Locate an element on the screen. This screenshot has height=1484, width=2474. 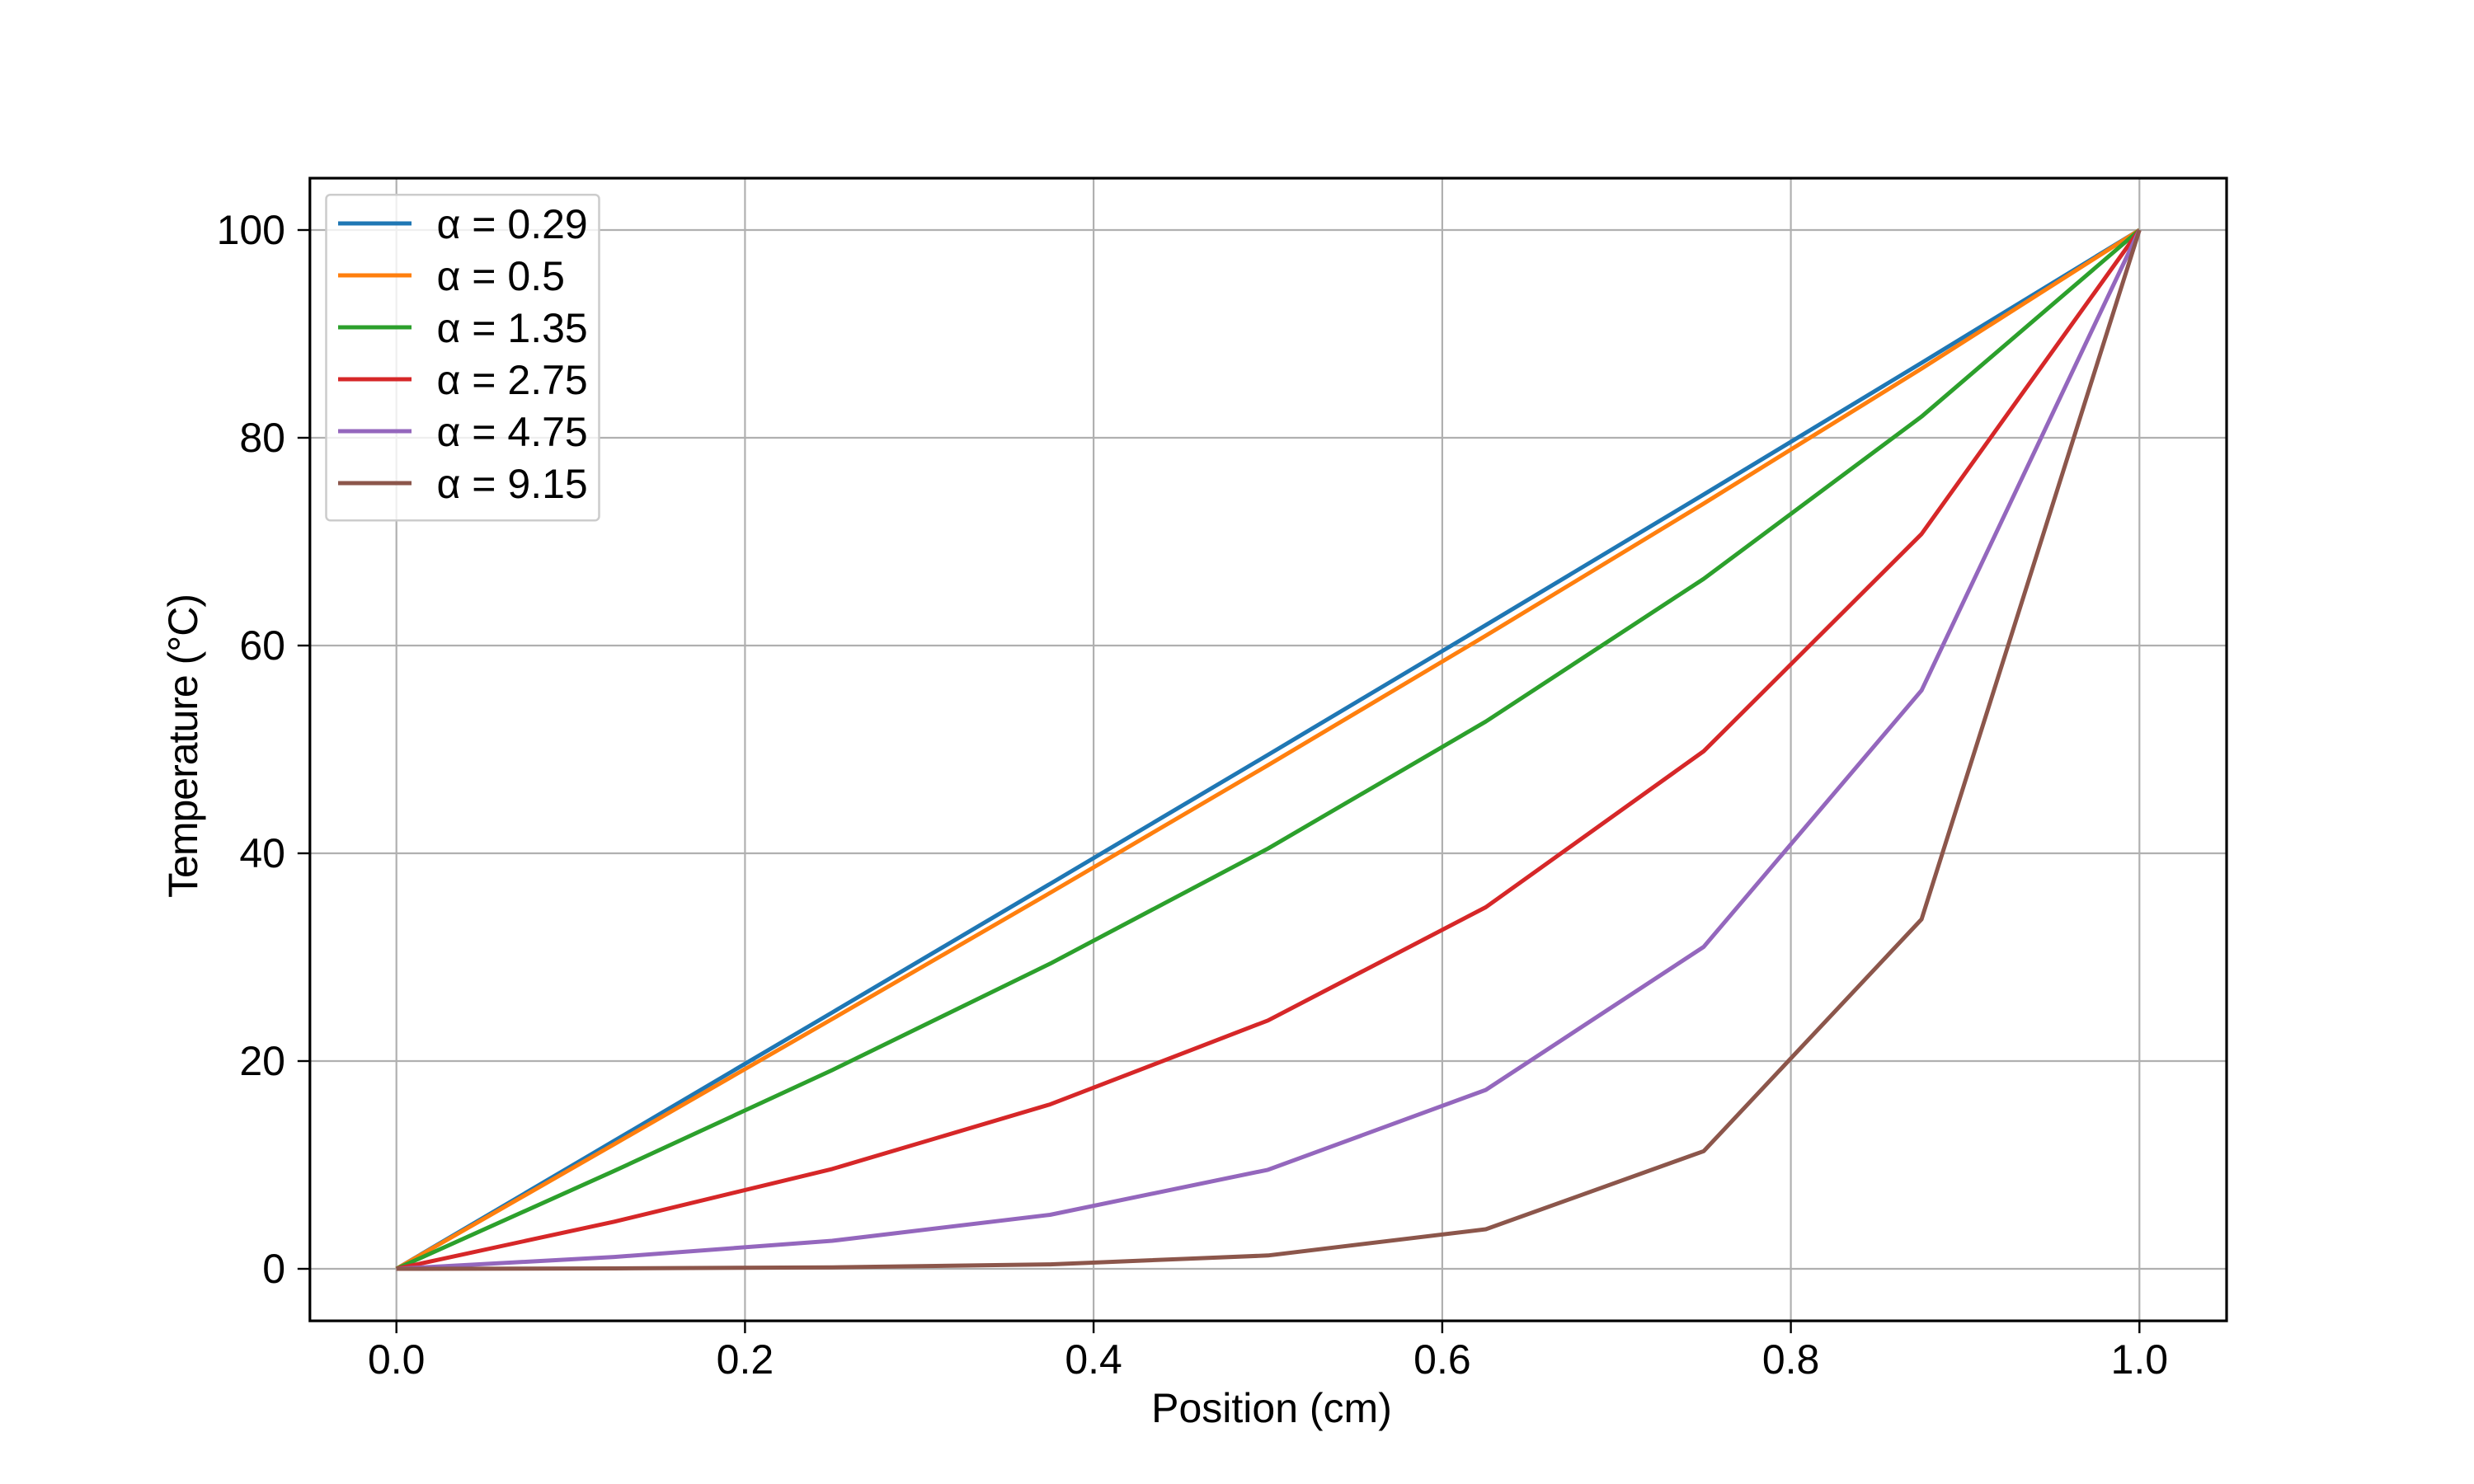
svg-text: 20 is located at coordinates (262, 1061).